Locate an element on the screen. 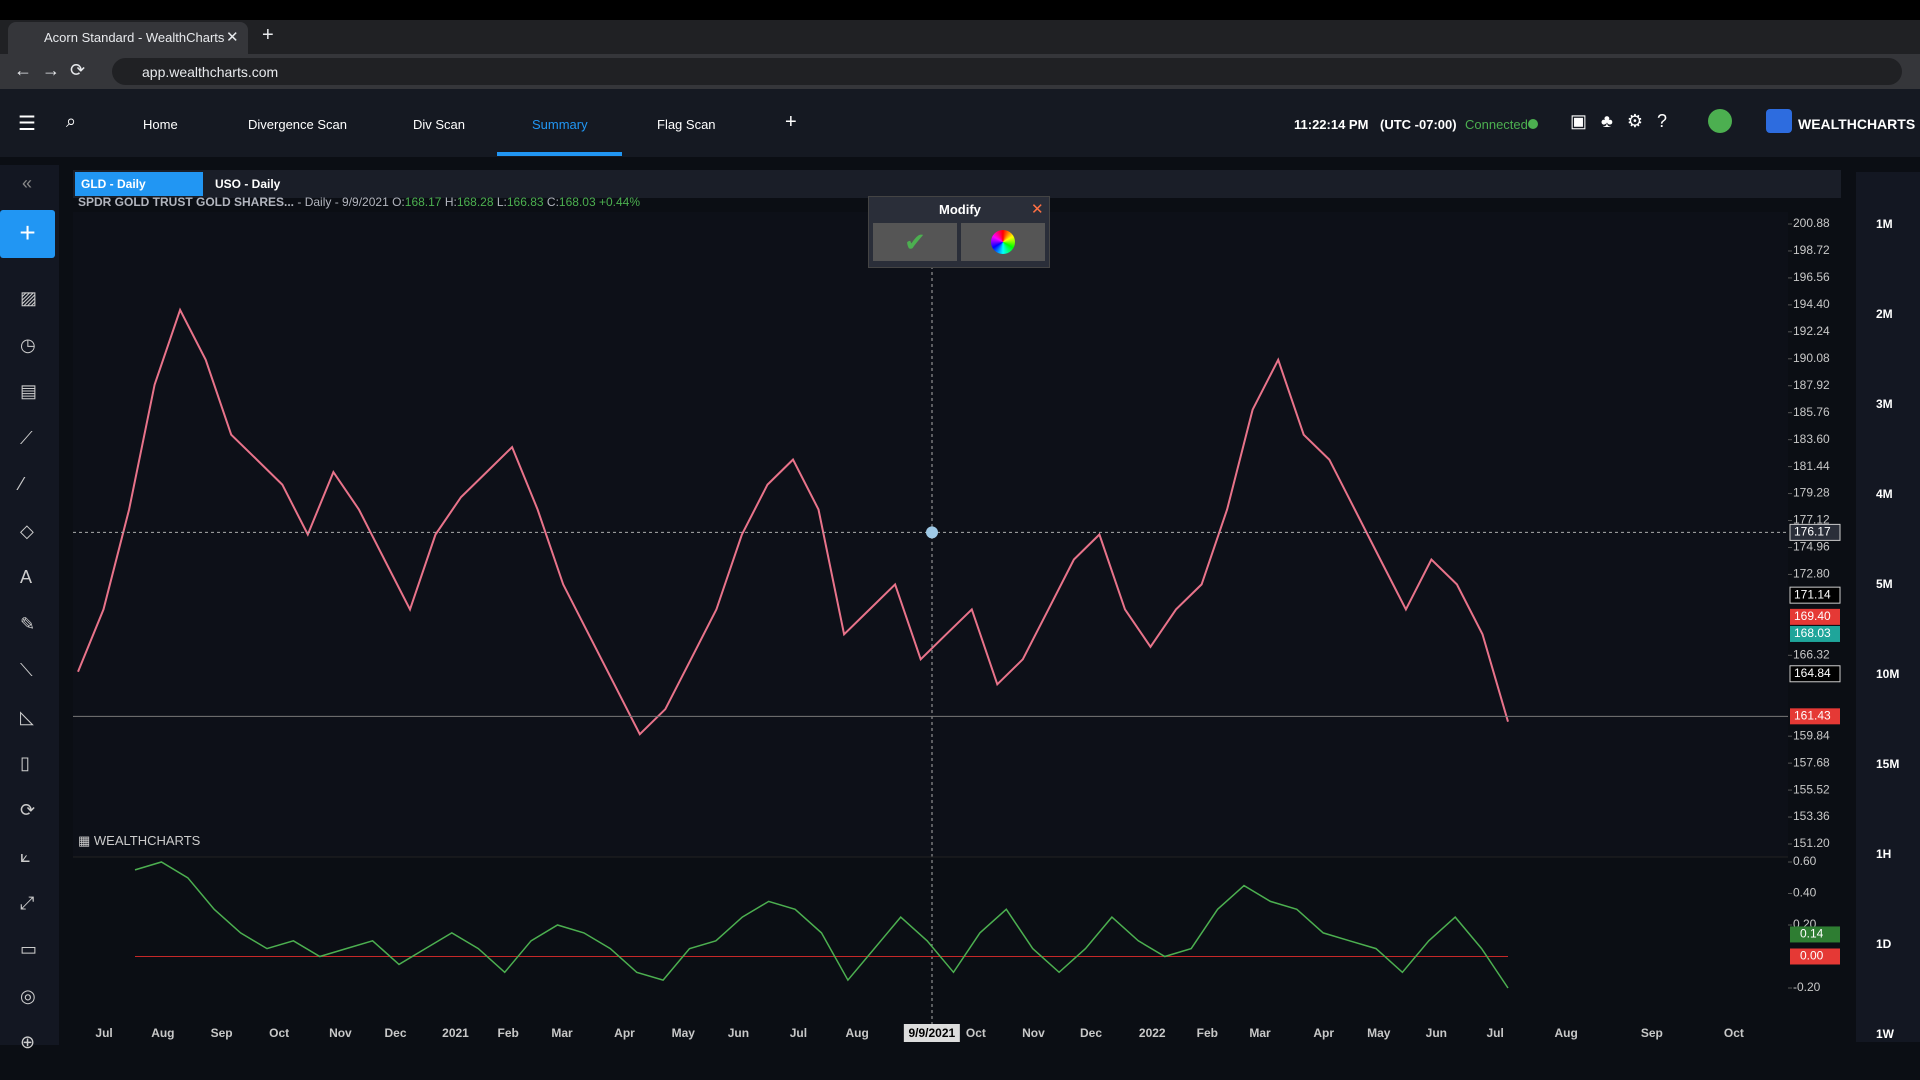  price-tick-label: 187.92 is located at coordinates (1811, 385).